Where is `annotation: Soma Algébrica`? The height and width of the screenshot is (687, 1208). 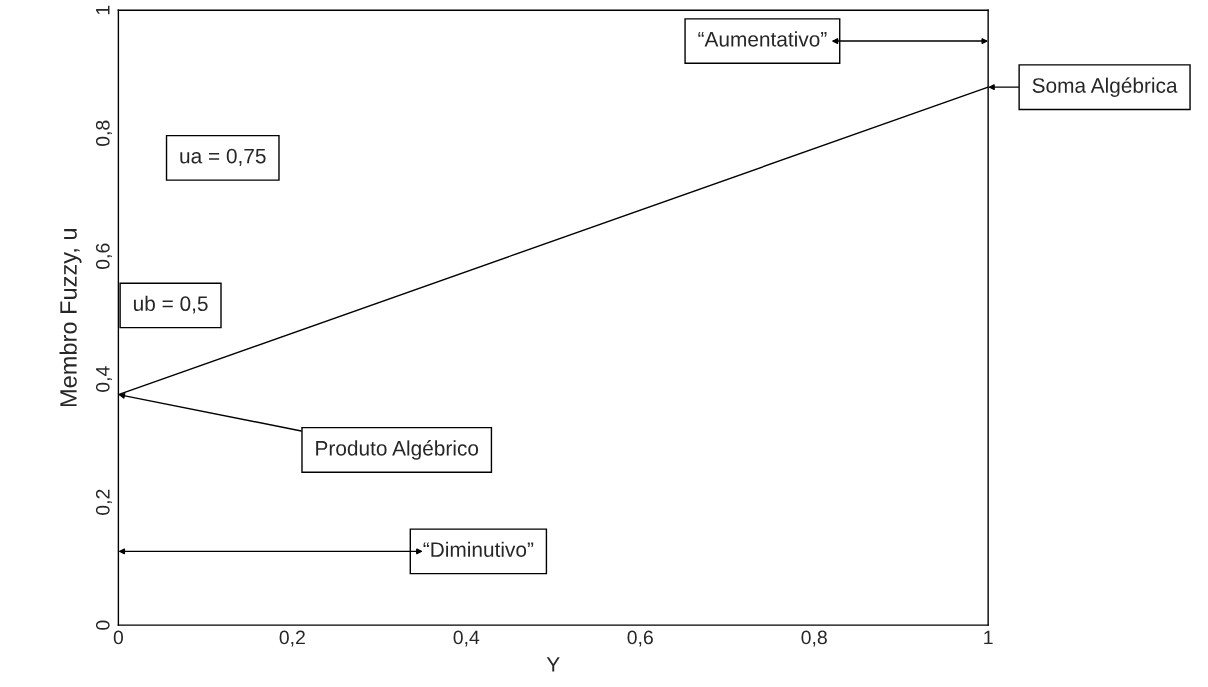 annotation: Soma Algébrica is located at coordinates (1105, 87).